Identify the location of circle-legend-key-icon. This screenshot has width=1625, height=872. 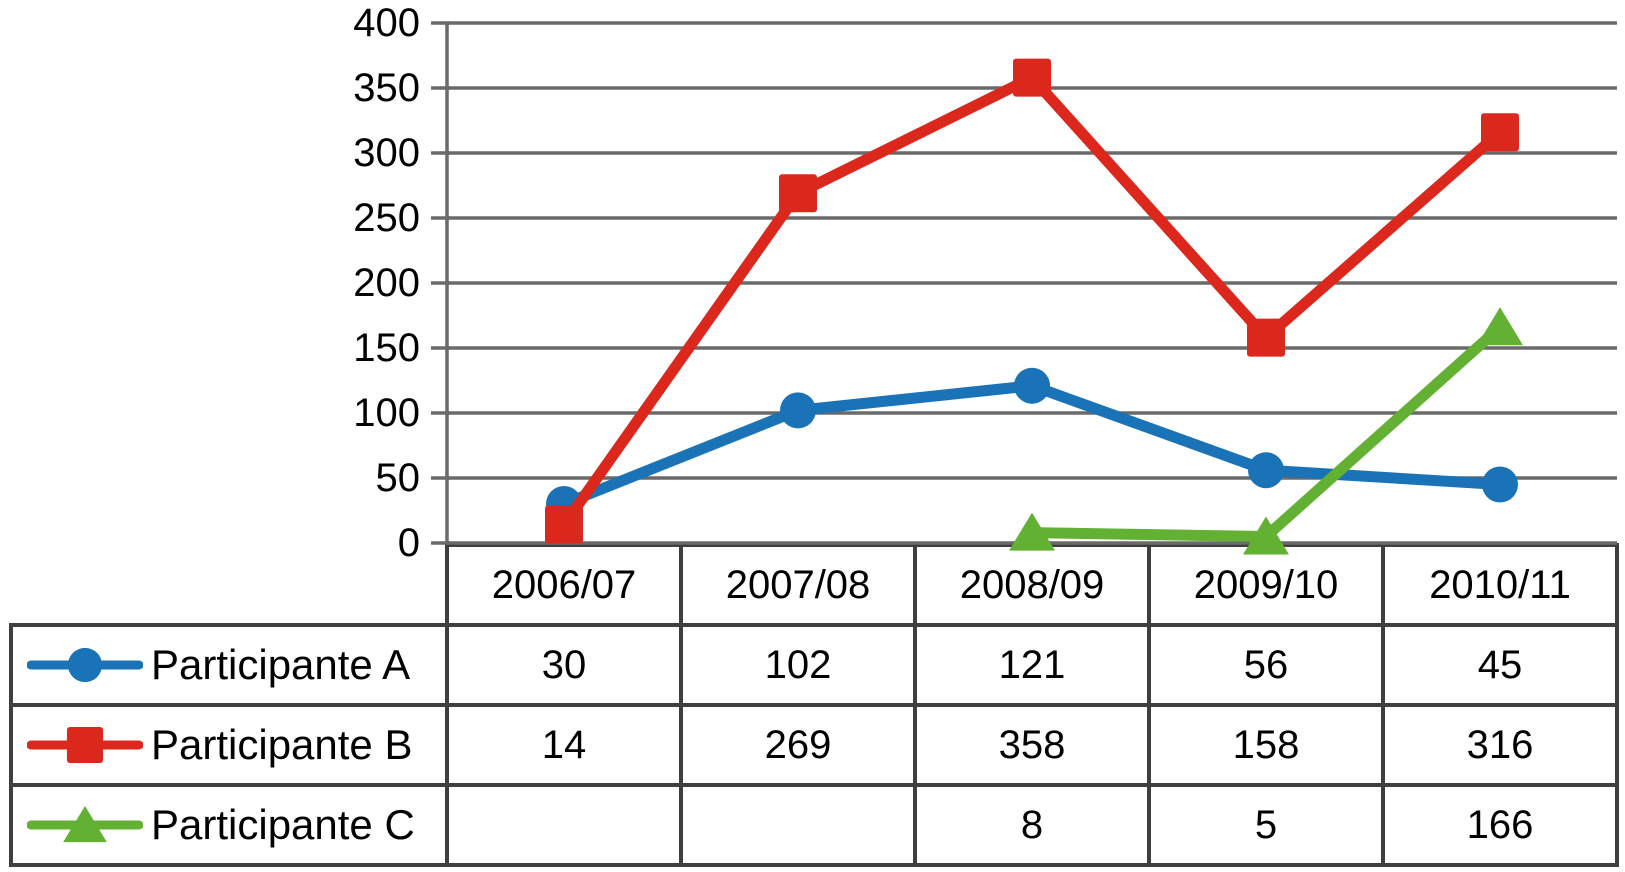
(85, 665).